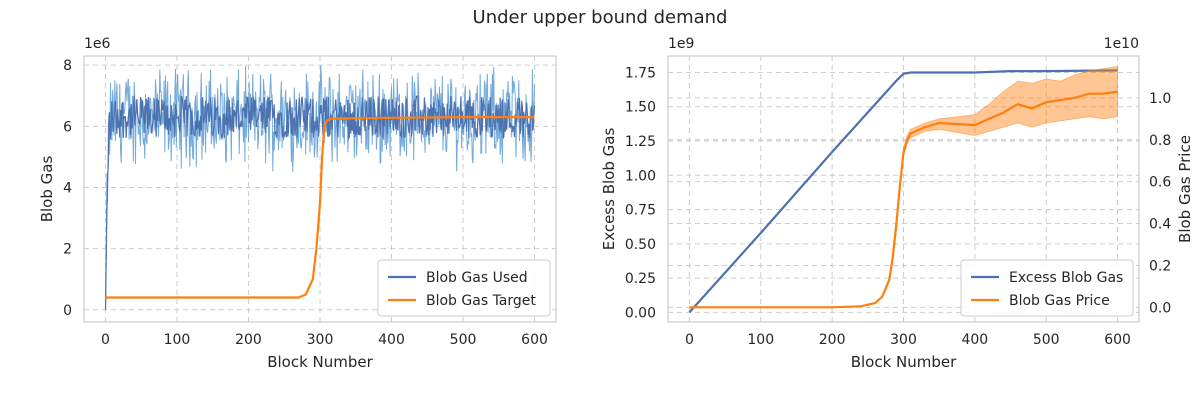  Describe the element at coordinates (1121, 44) in the screenshot. I see `y2-offset-label: 1e10` at that location.